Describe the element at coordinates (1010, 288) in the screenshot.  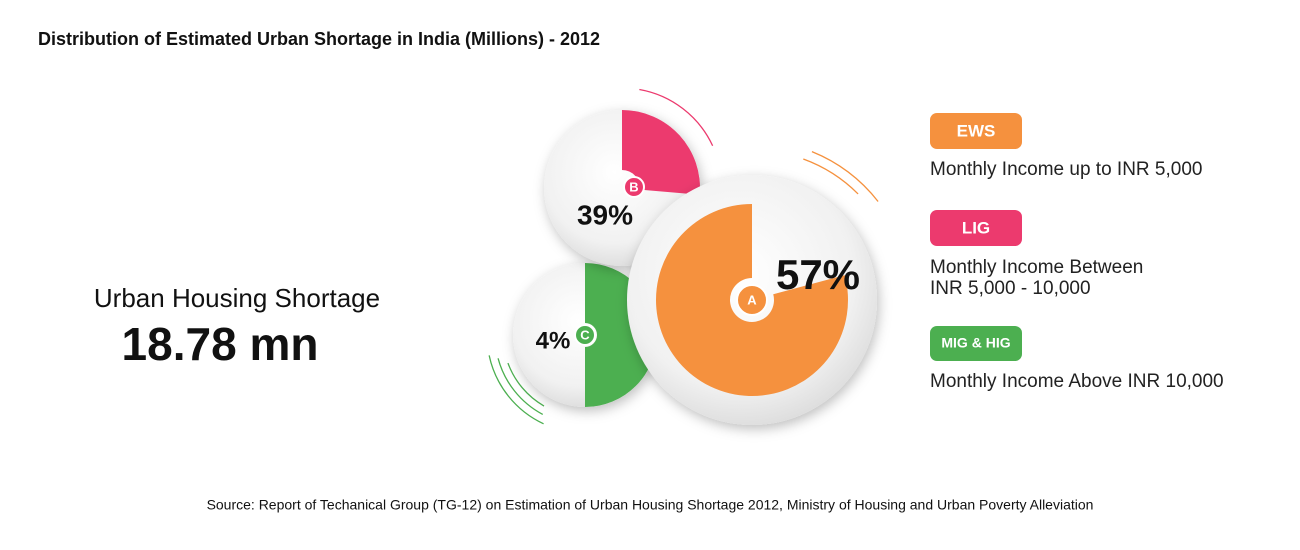
I see `legend-description: INR 5,000 - 10,000` at that location.